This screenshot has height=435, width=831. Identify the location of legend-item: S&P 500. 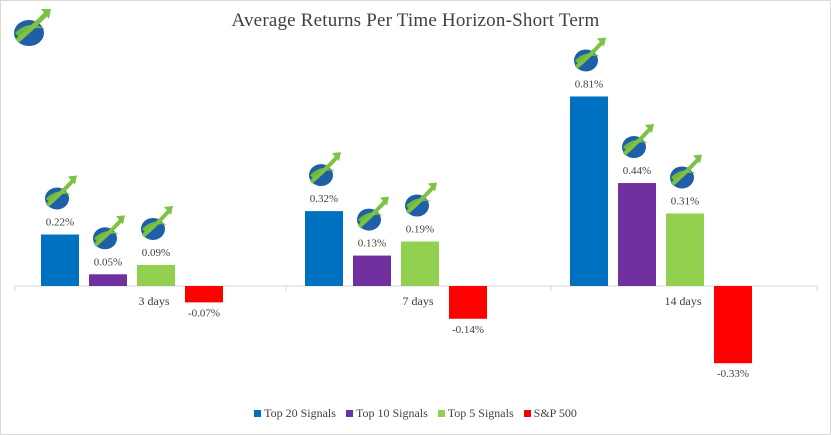
(550, 413).